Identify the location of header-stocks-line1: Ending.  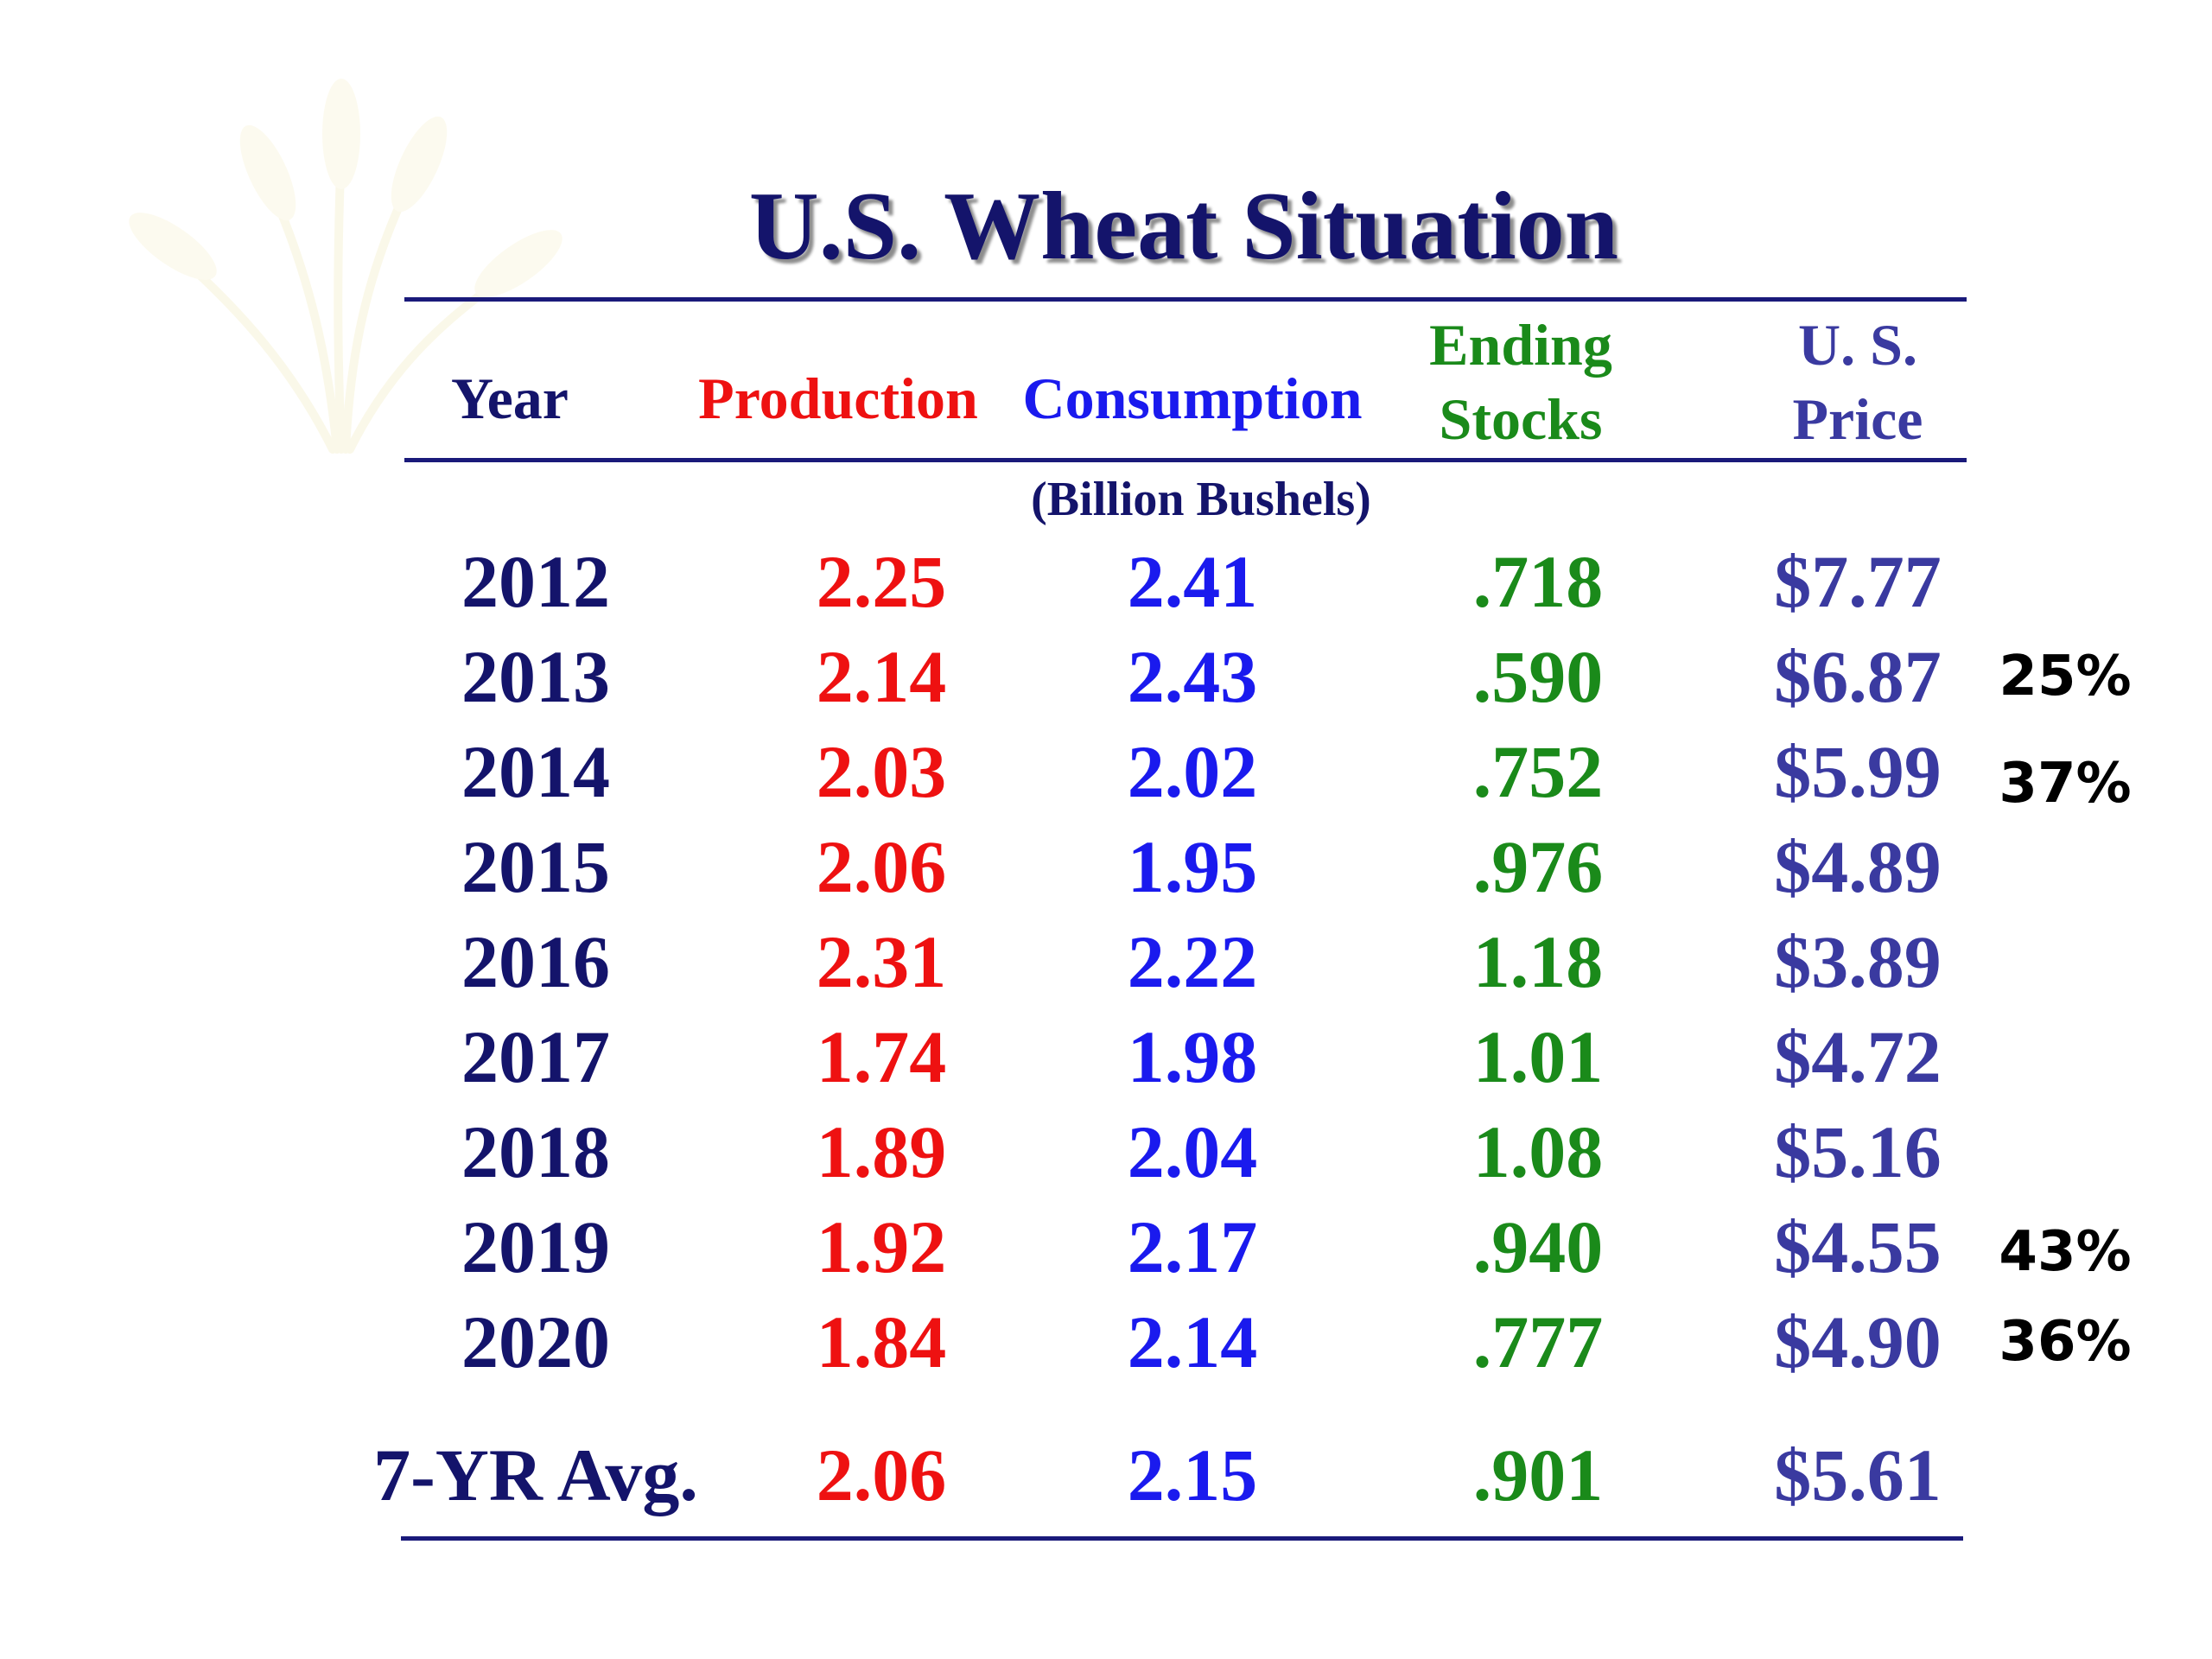
(1520, 345).